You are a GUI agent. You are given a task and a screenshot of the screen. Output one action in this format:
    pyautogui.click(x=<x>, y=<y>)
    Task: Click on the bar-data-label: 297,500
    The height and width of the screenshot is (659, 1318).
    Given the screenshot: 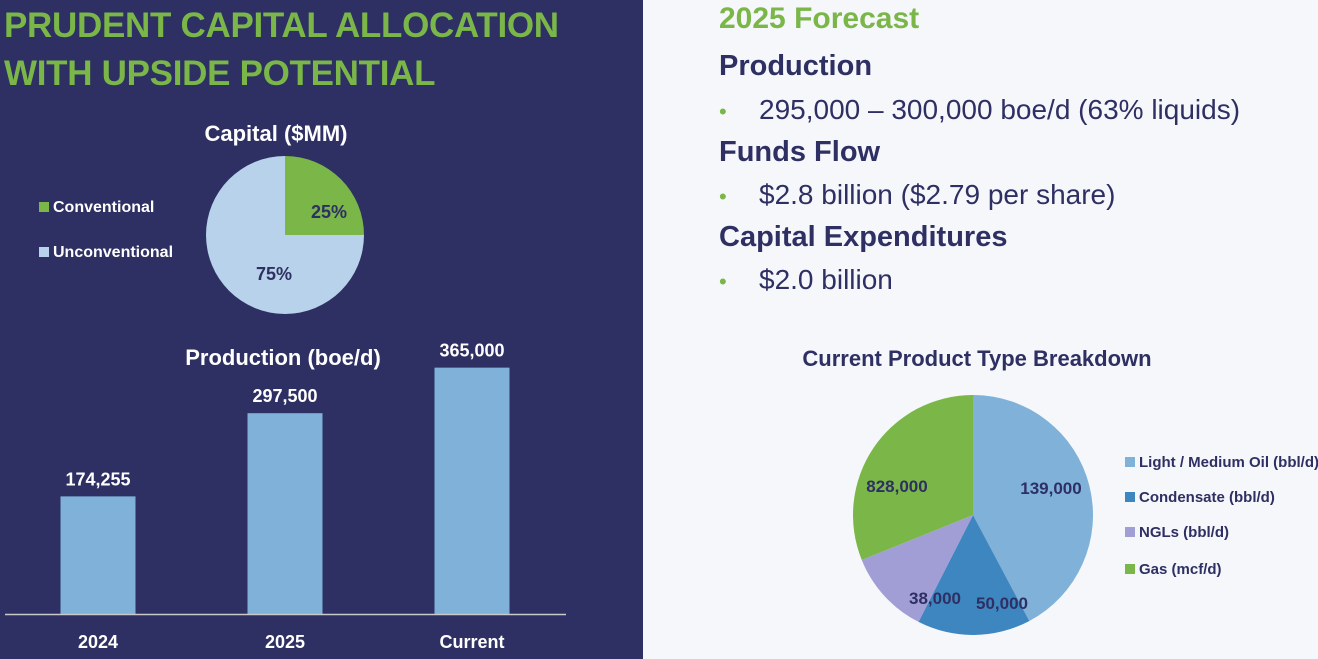 What is the action you would take?
    pyautogui.click(x=284, y=396)
    